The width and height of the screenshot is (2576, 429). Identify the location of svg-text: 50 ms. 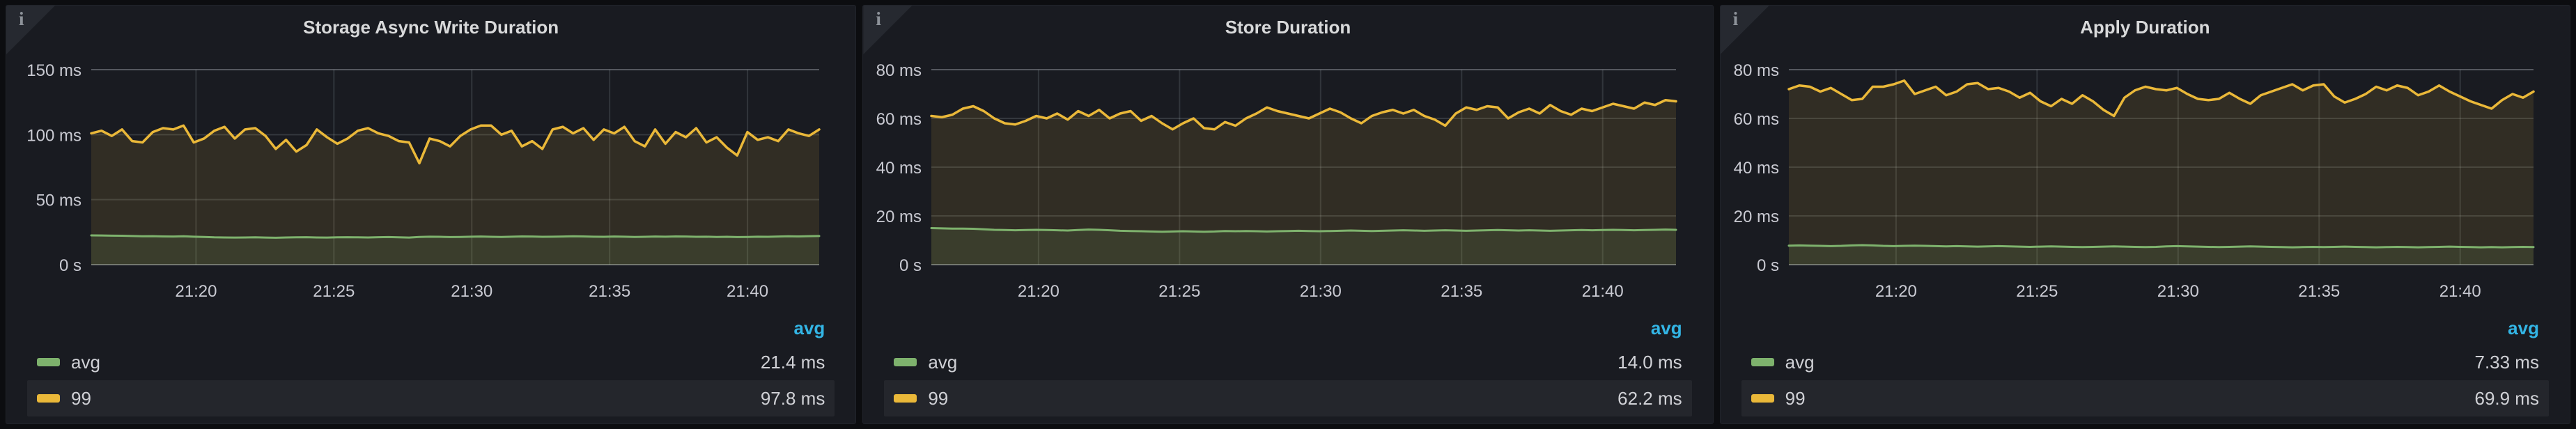
(59, 201).